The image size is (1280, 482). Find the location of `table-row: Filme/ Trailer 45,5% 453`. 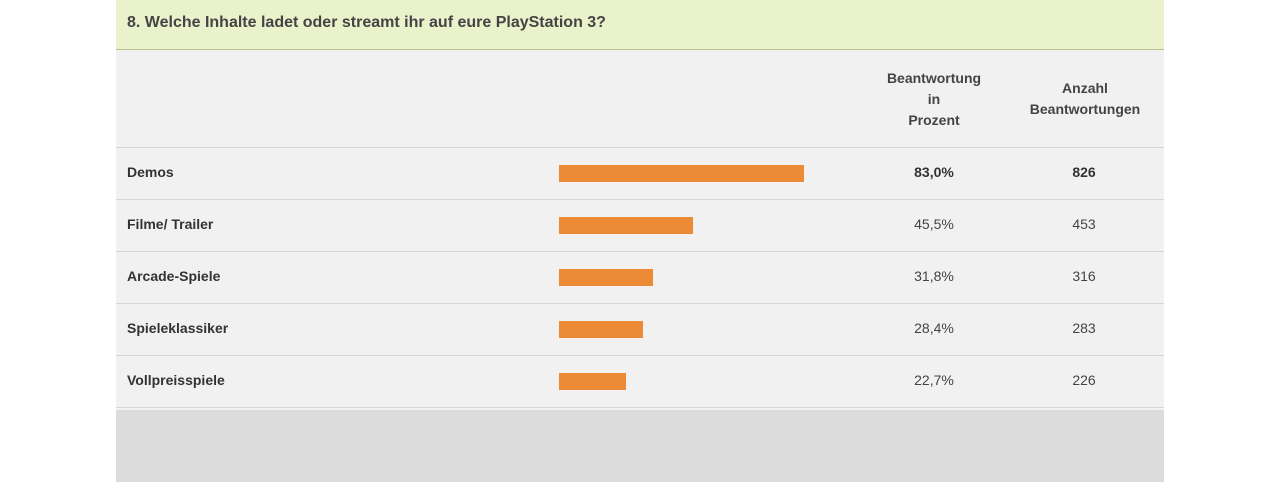

table-row: Filme/ Trailer 45,5% 453 is located at coordinates (640, 226).